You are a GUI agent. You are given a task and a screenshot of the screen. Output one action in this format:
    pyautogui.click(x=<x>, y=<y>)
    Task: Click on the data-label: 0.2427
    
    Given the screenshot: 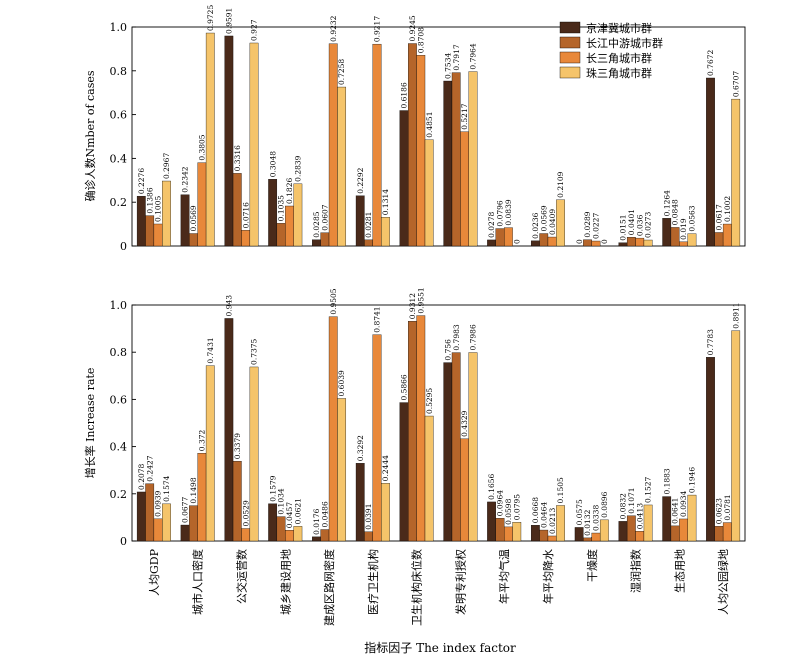 What is the action you would take?
    pyautogui.click(x=149, y=468)
    